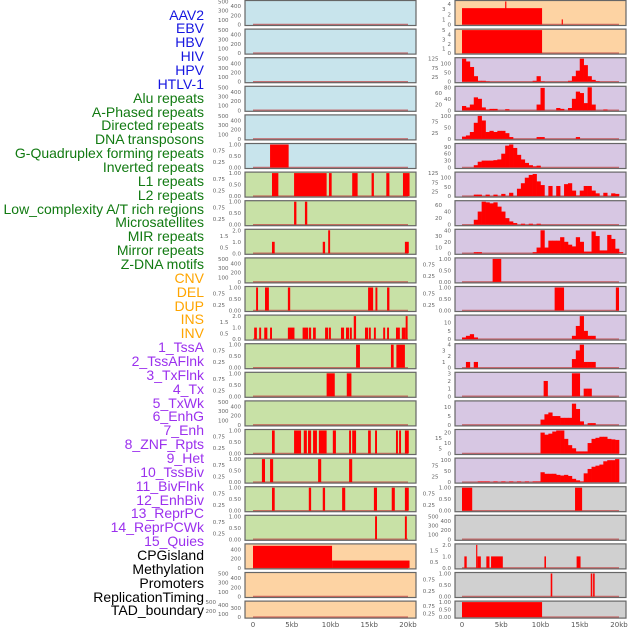  I want to click on track-label: HPV, so click(189, 69).